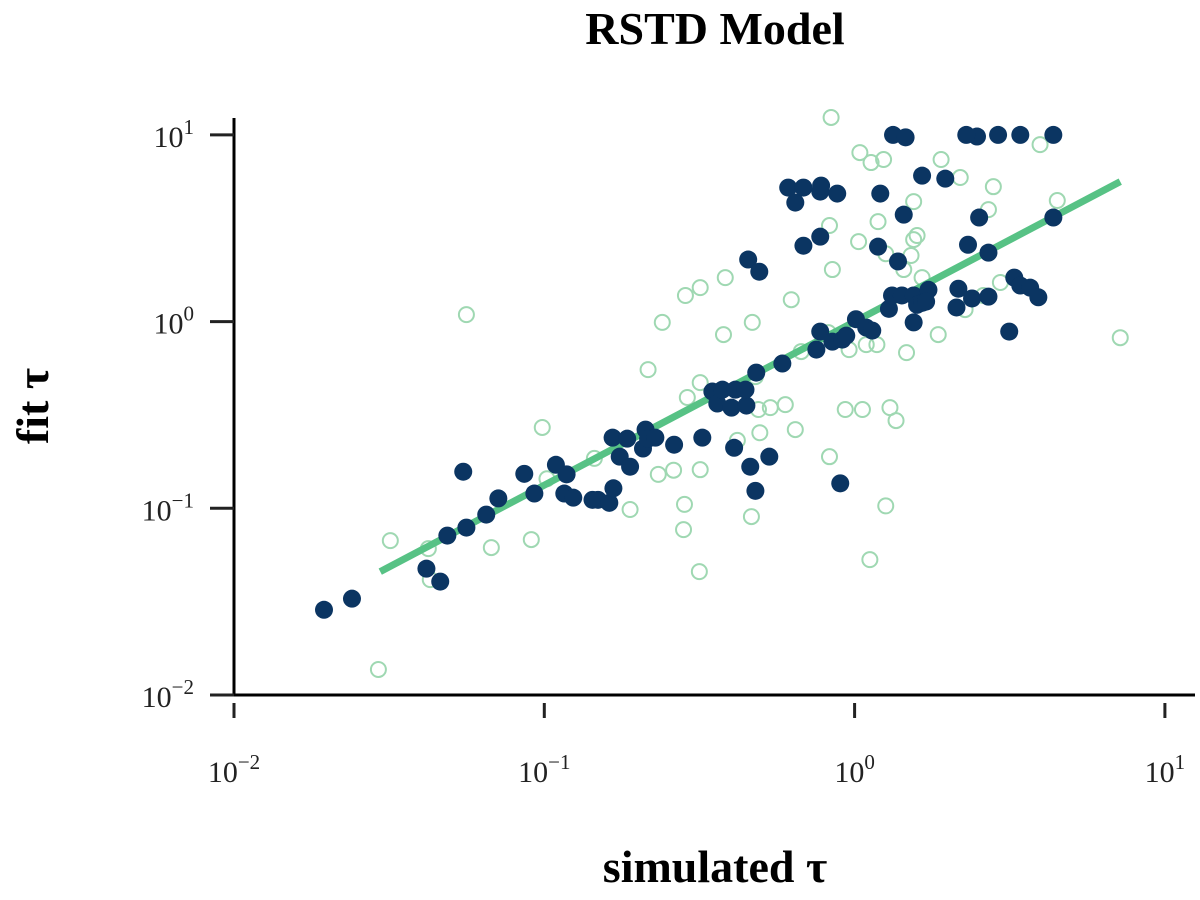 Image resolution: width=1200 pixels, height=900 pixels. I want to click on x-tick-label: 10¹, so click(1165, 769).